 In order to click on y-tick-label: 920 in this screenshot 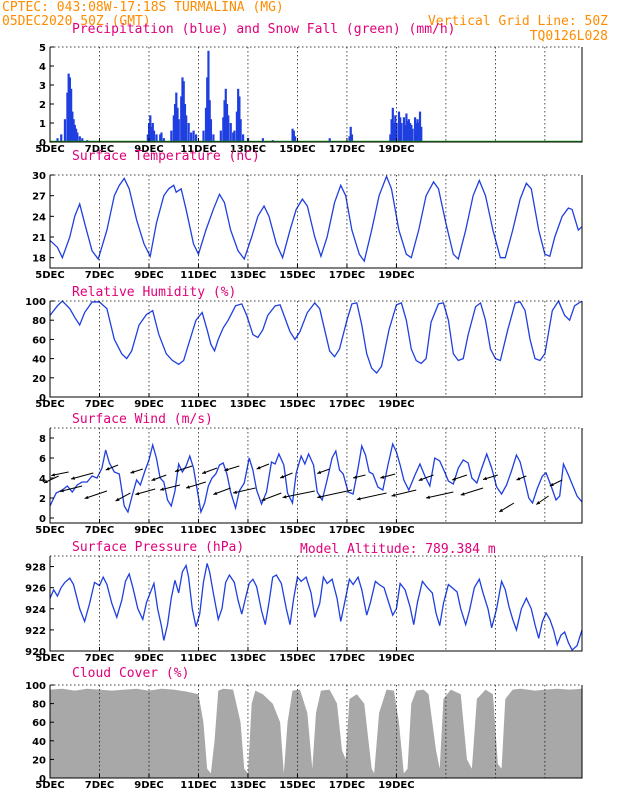, I will do `click(35, 652)`.